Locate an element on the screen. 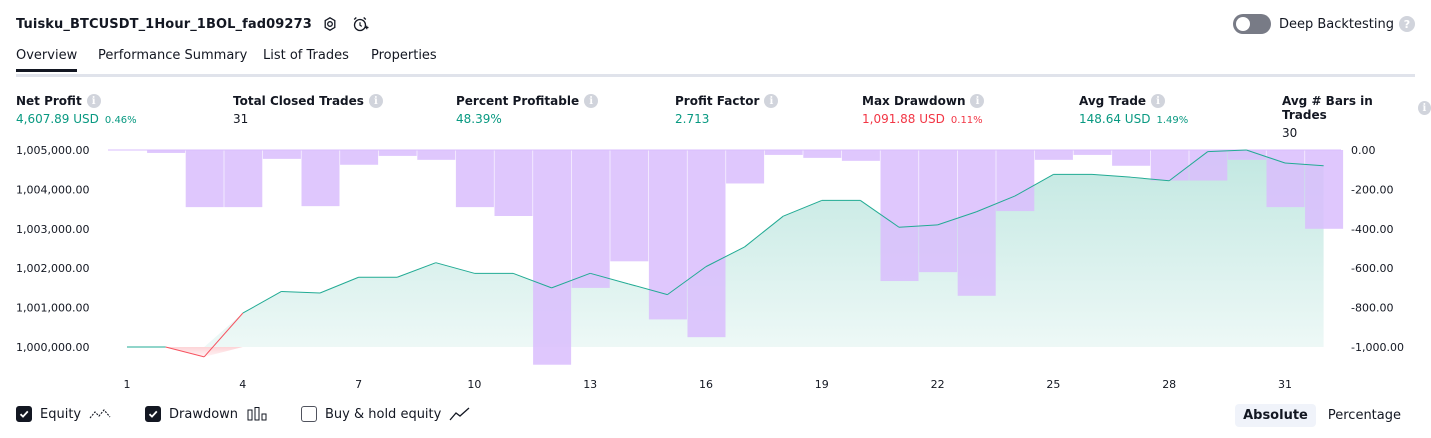 This screenshot has height=438, width=1431. buy-hold-line-icon is located at coordinates (460, 414).